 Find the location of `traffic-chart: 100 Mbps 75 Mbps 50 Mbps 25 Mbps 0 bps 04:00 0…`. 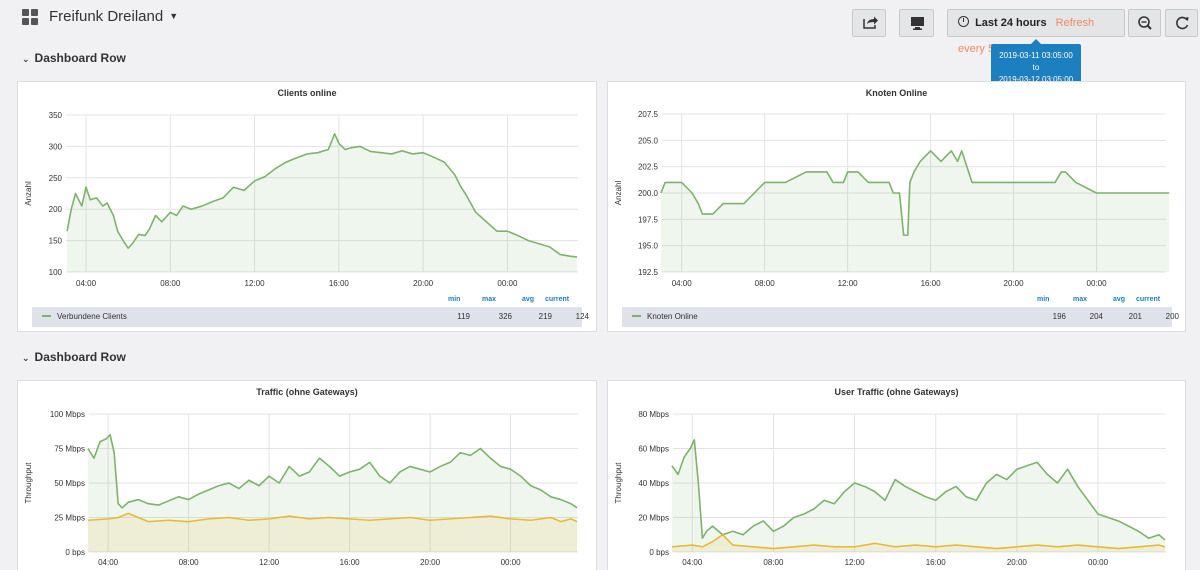

traffic-chart: 100 Mbps 75 Mbps 50 Mbps 25 Mbps 0 bps 04:00 0… is located at coordinates (301, 488).